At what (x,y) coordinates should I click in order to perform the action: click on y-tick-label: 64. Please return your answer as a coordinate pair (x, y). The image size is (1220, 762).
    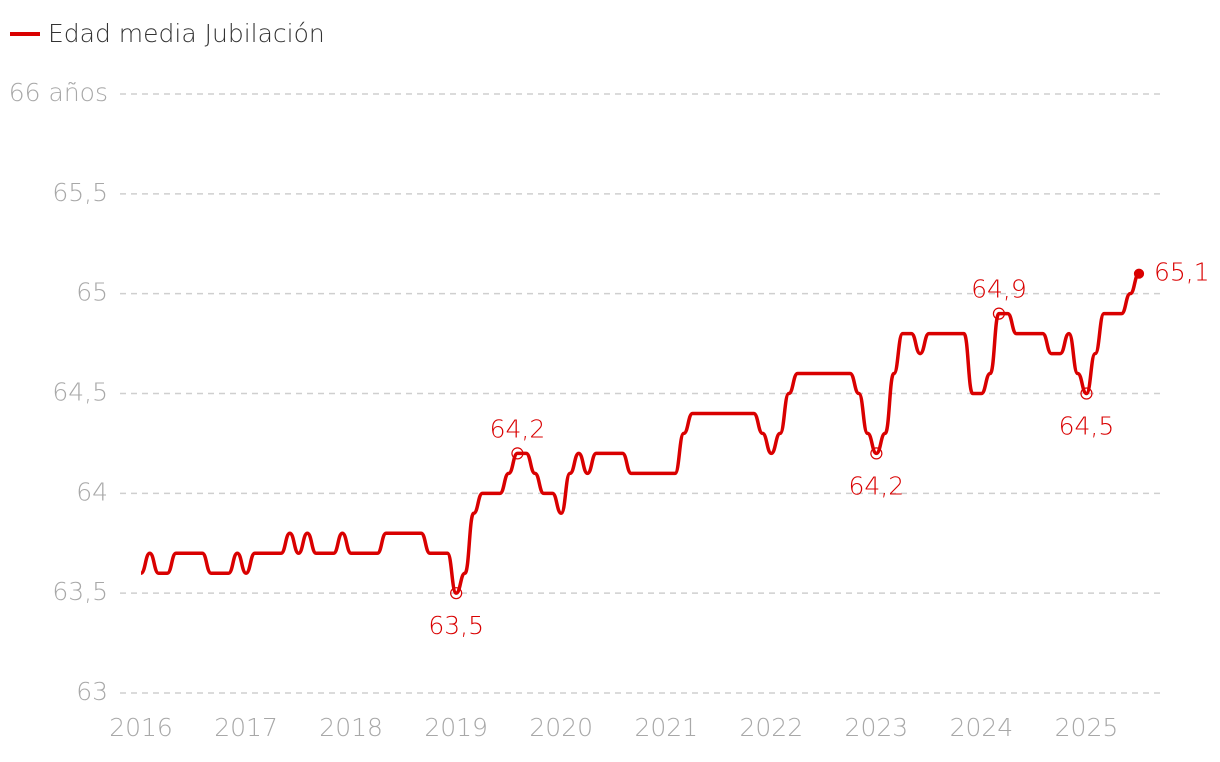
    Looking at the image, I should click on (92, 491).